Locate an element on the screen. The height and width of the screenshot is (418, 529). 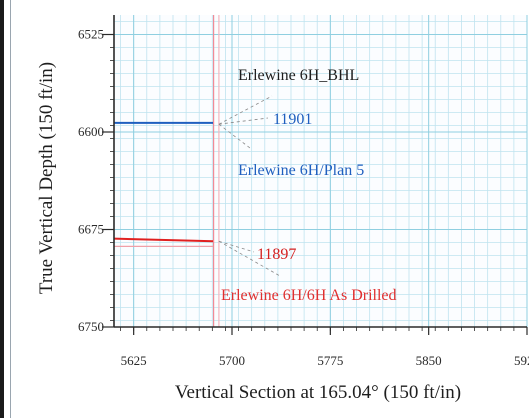
window-frame-edge is located at coordinates (2, 209).